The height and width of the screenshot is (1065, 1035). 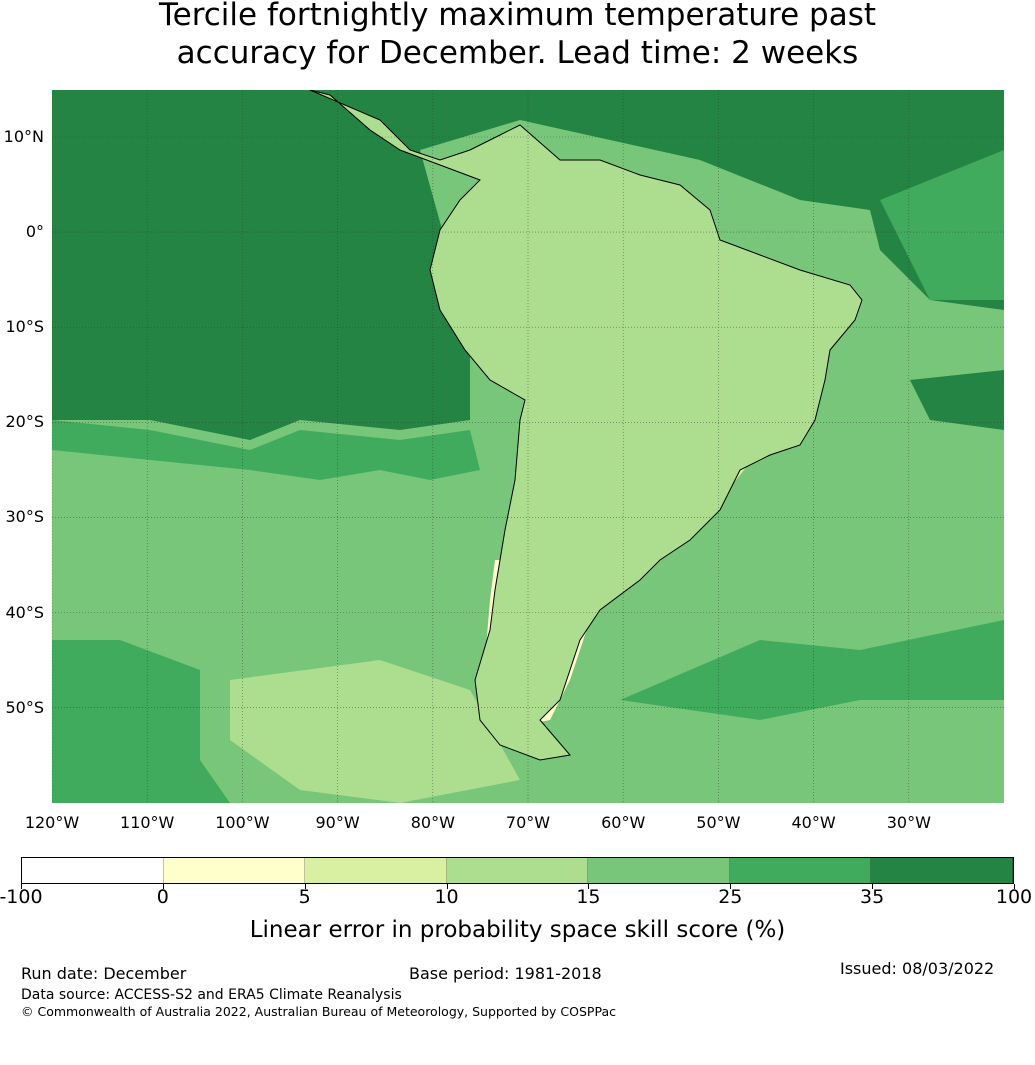 What do you see at coordinates (24, 707) in the screenshot?
I see `lat-label: 50°S` at bounding box center [24, 707].